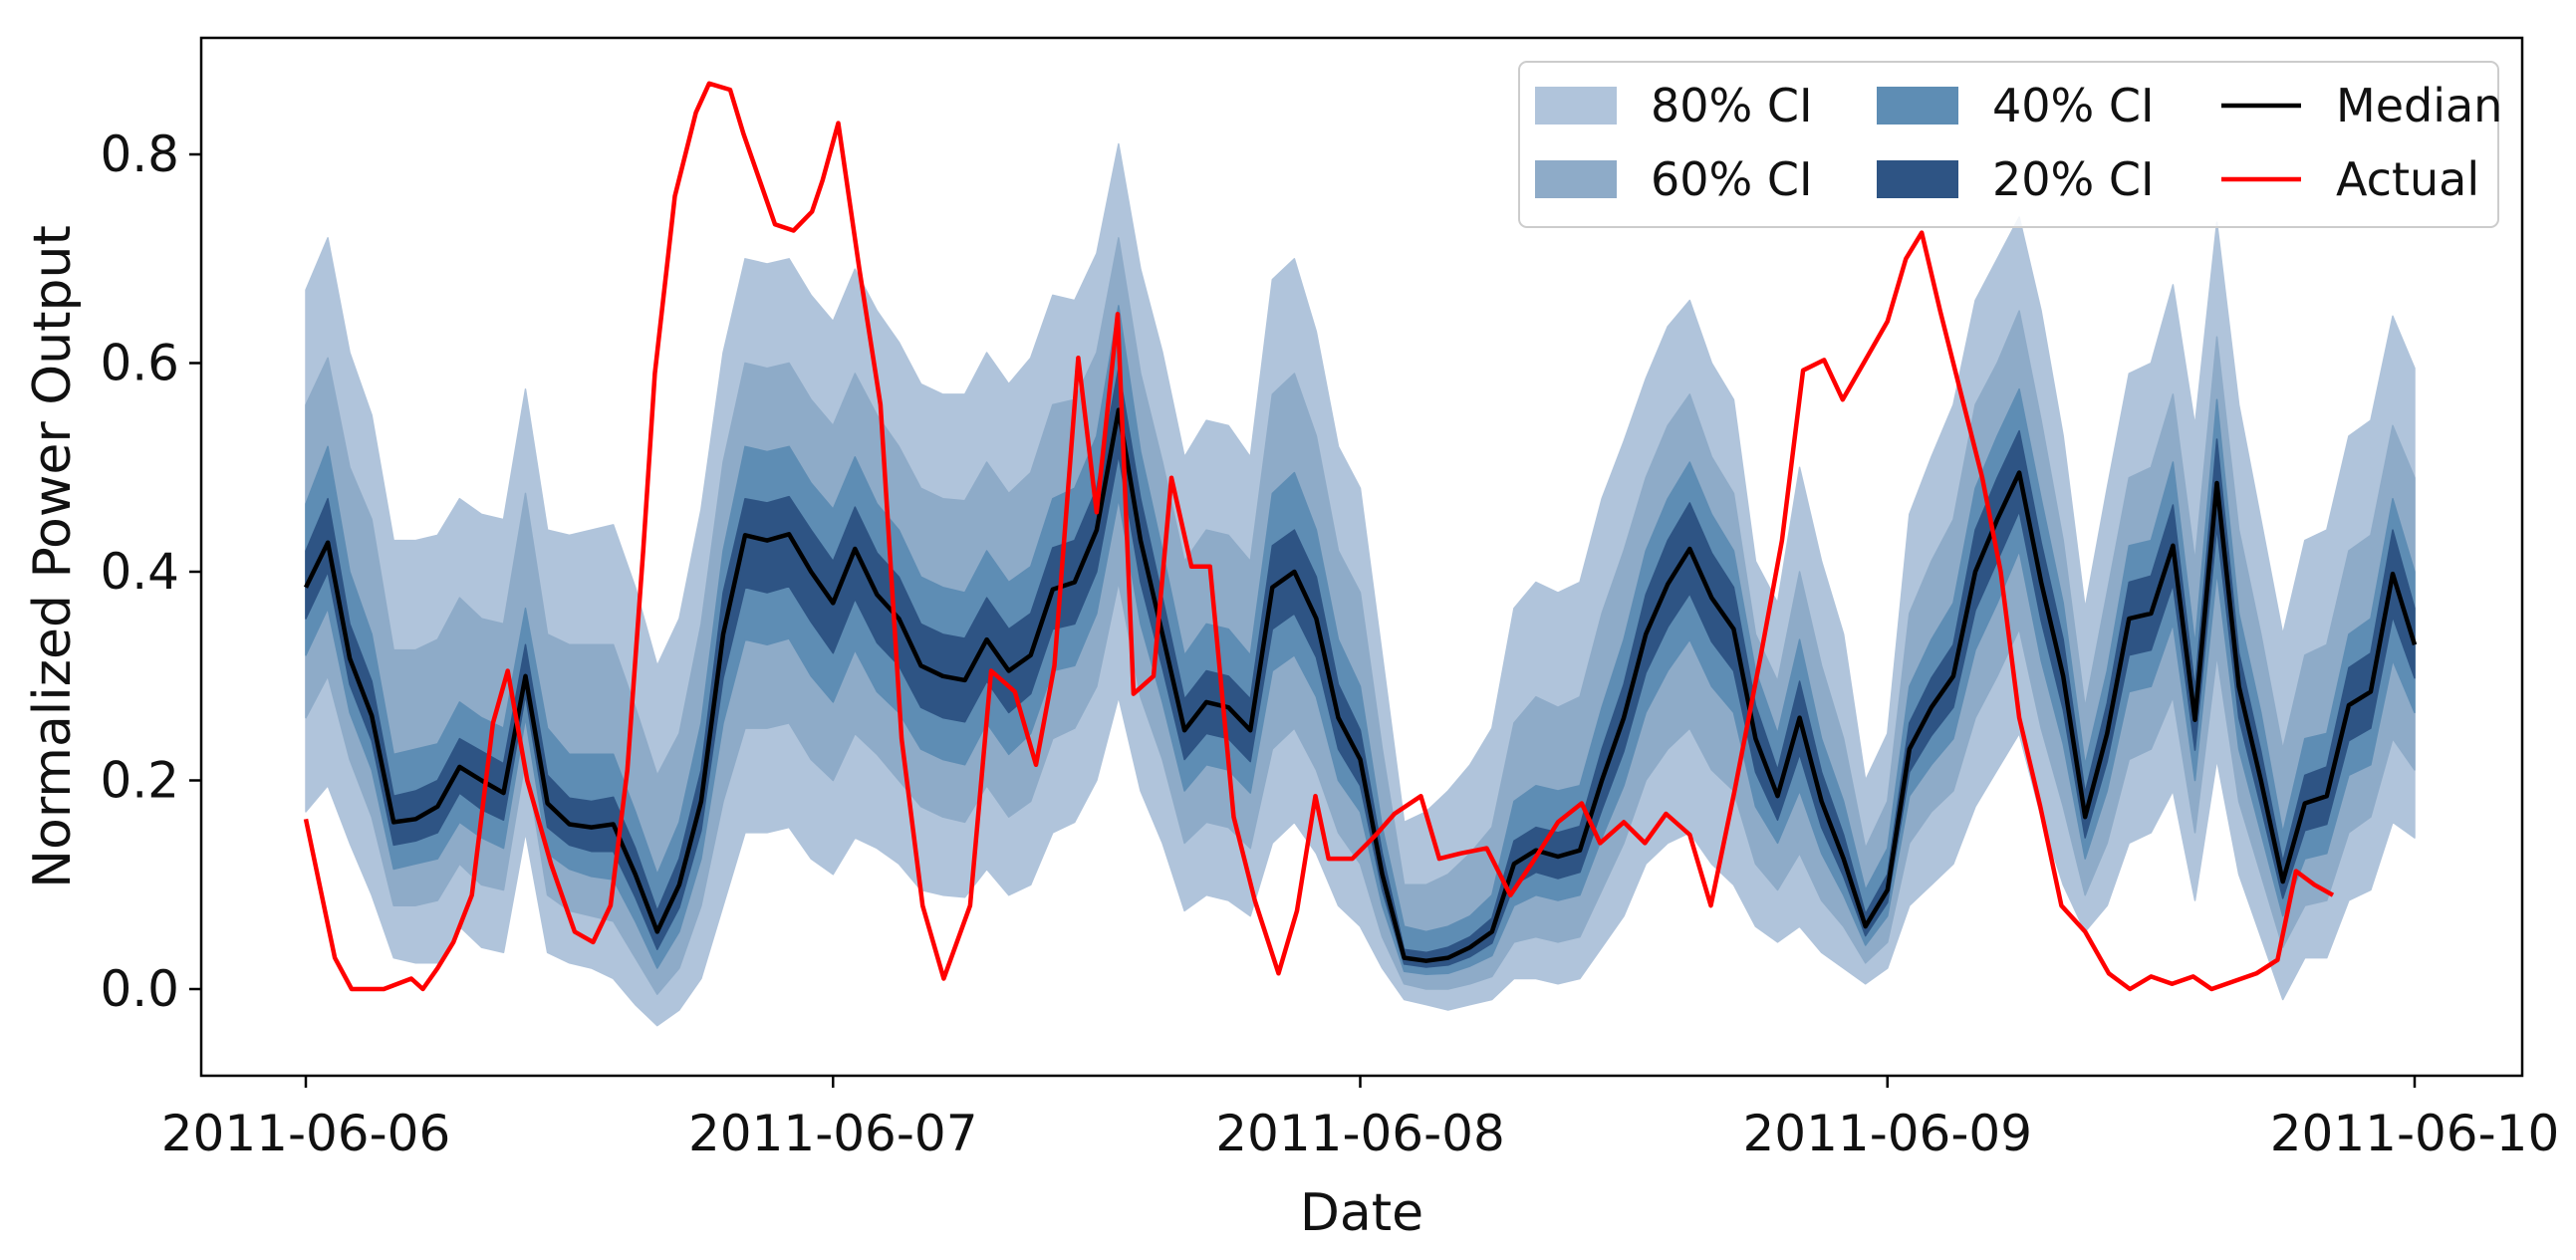  I want to click on legend-label: Actual, so click(2407, 179).